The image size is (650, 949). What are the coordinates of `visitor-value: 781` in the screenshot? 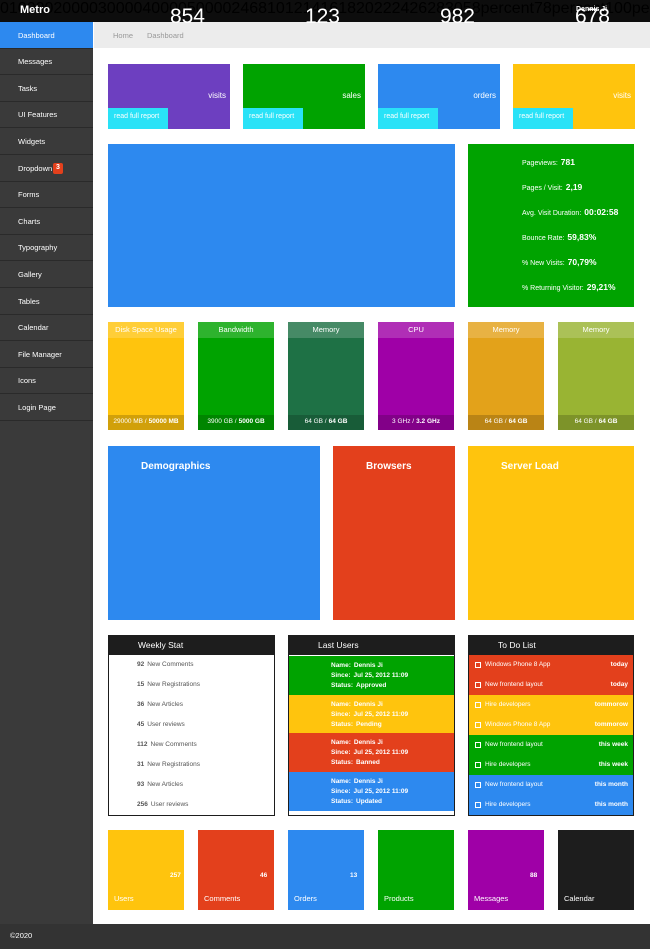 It's located at (567, 162).